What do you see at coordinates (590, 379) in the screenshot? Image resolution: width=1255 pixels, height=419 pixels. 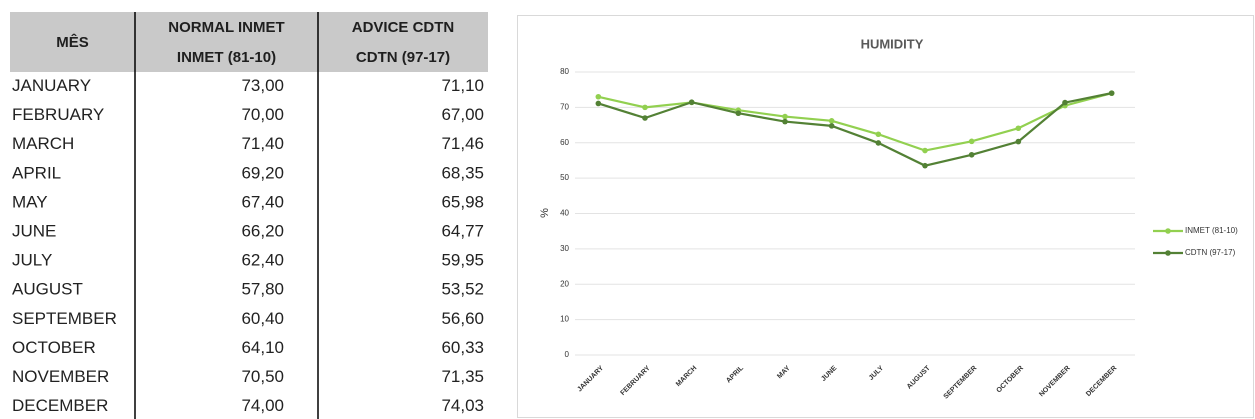 I see `x-tick-label: JANUARY` at bounding box center [590, 379].